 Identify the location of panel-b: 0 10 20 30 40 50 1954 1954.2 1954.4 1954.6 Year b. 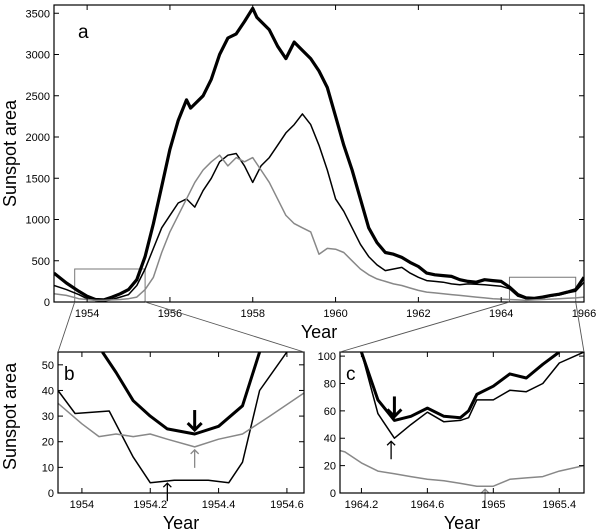
(173, 441).